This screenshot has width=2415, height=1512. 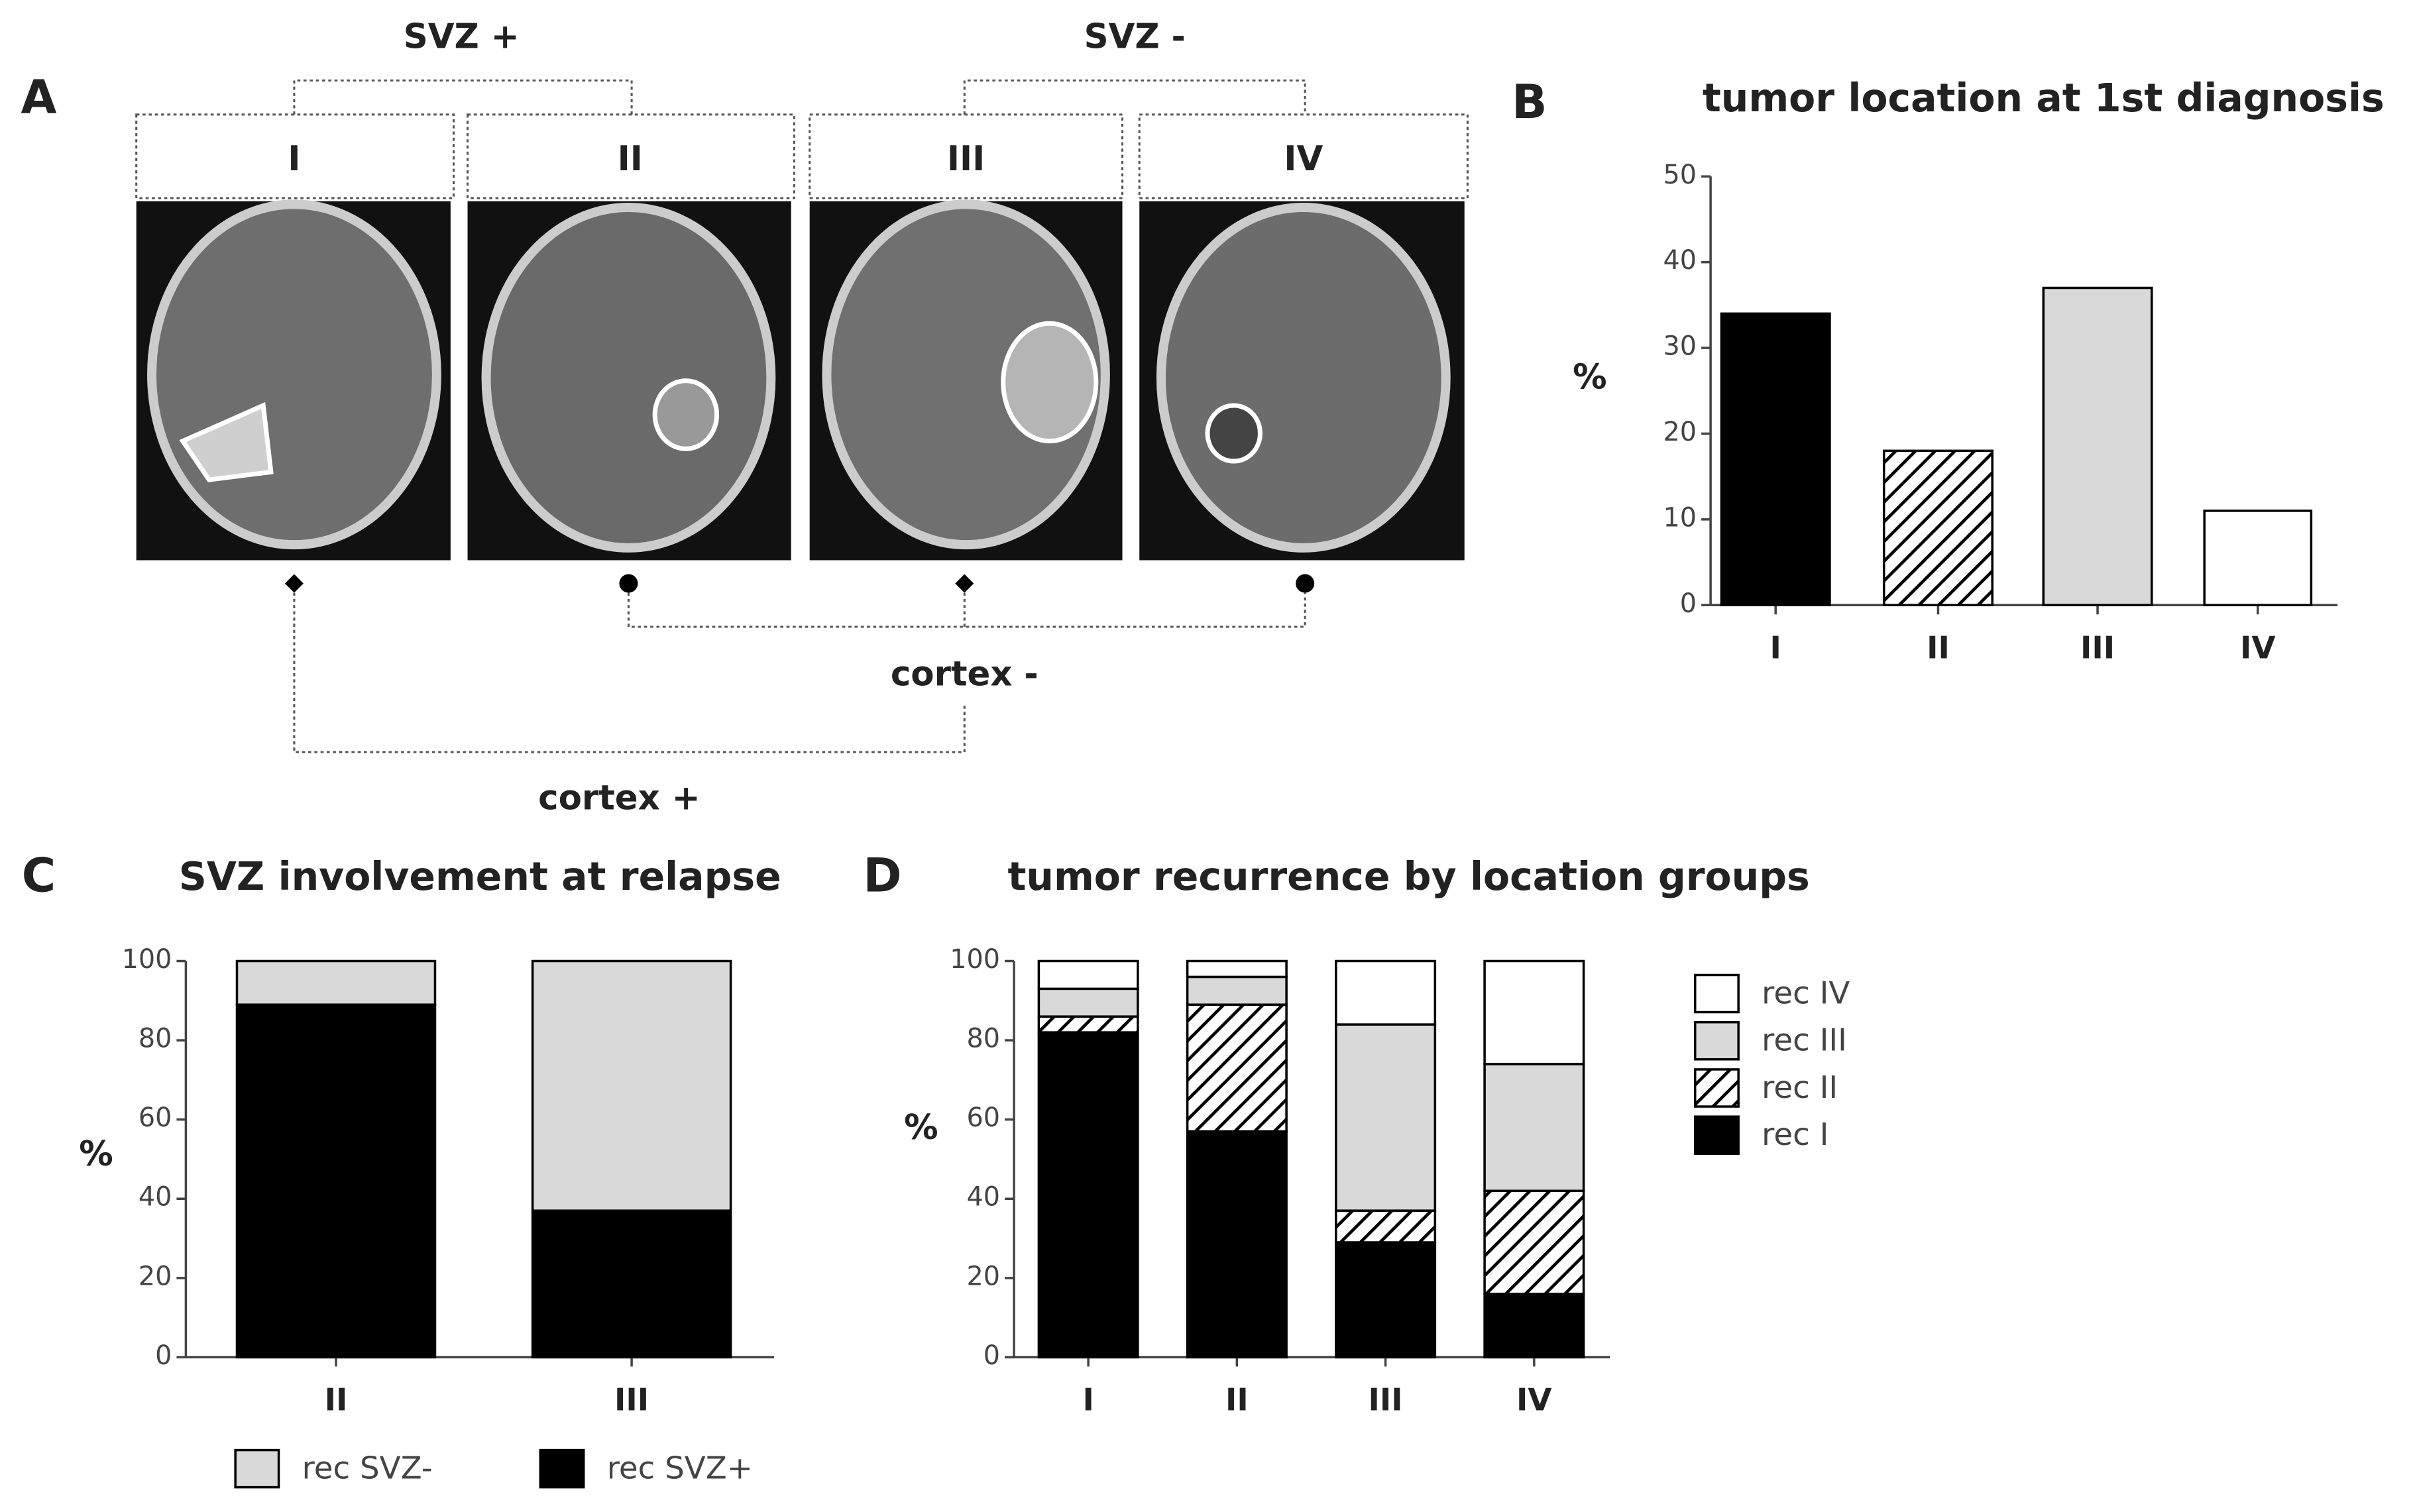 What do you see at coordinates (367, 1468) in the screenshot?
I see `legend-label: rec SVZ-` at bounding box center [367, 1468].